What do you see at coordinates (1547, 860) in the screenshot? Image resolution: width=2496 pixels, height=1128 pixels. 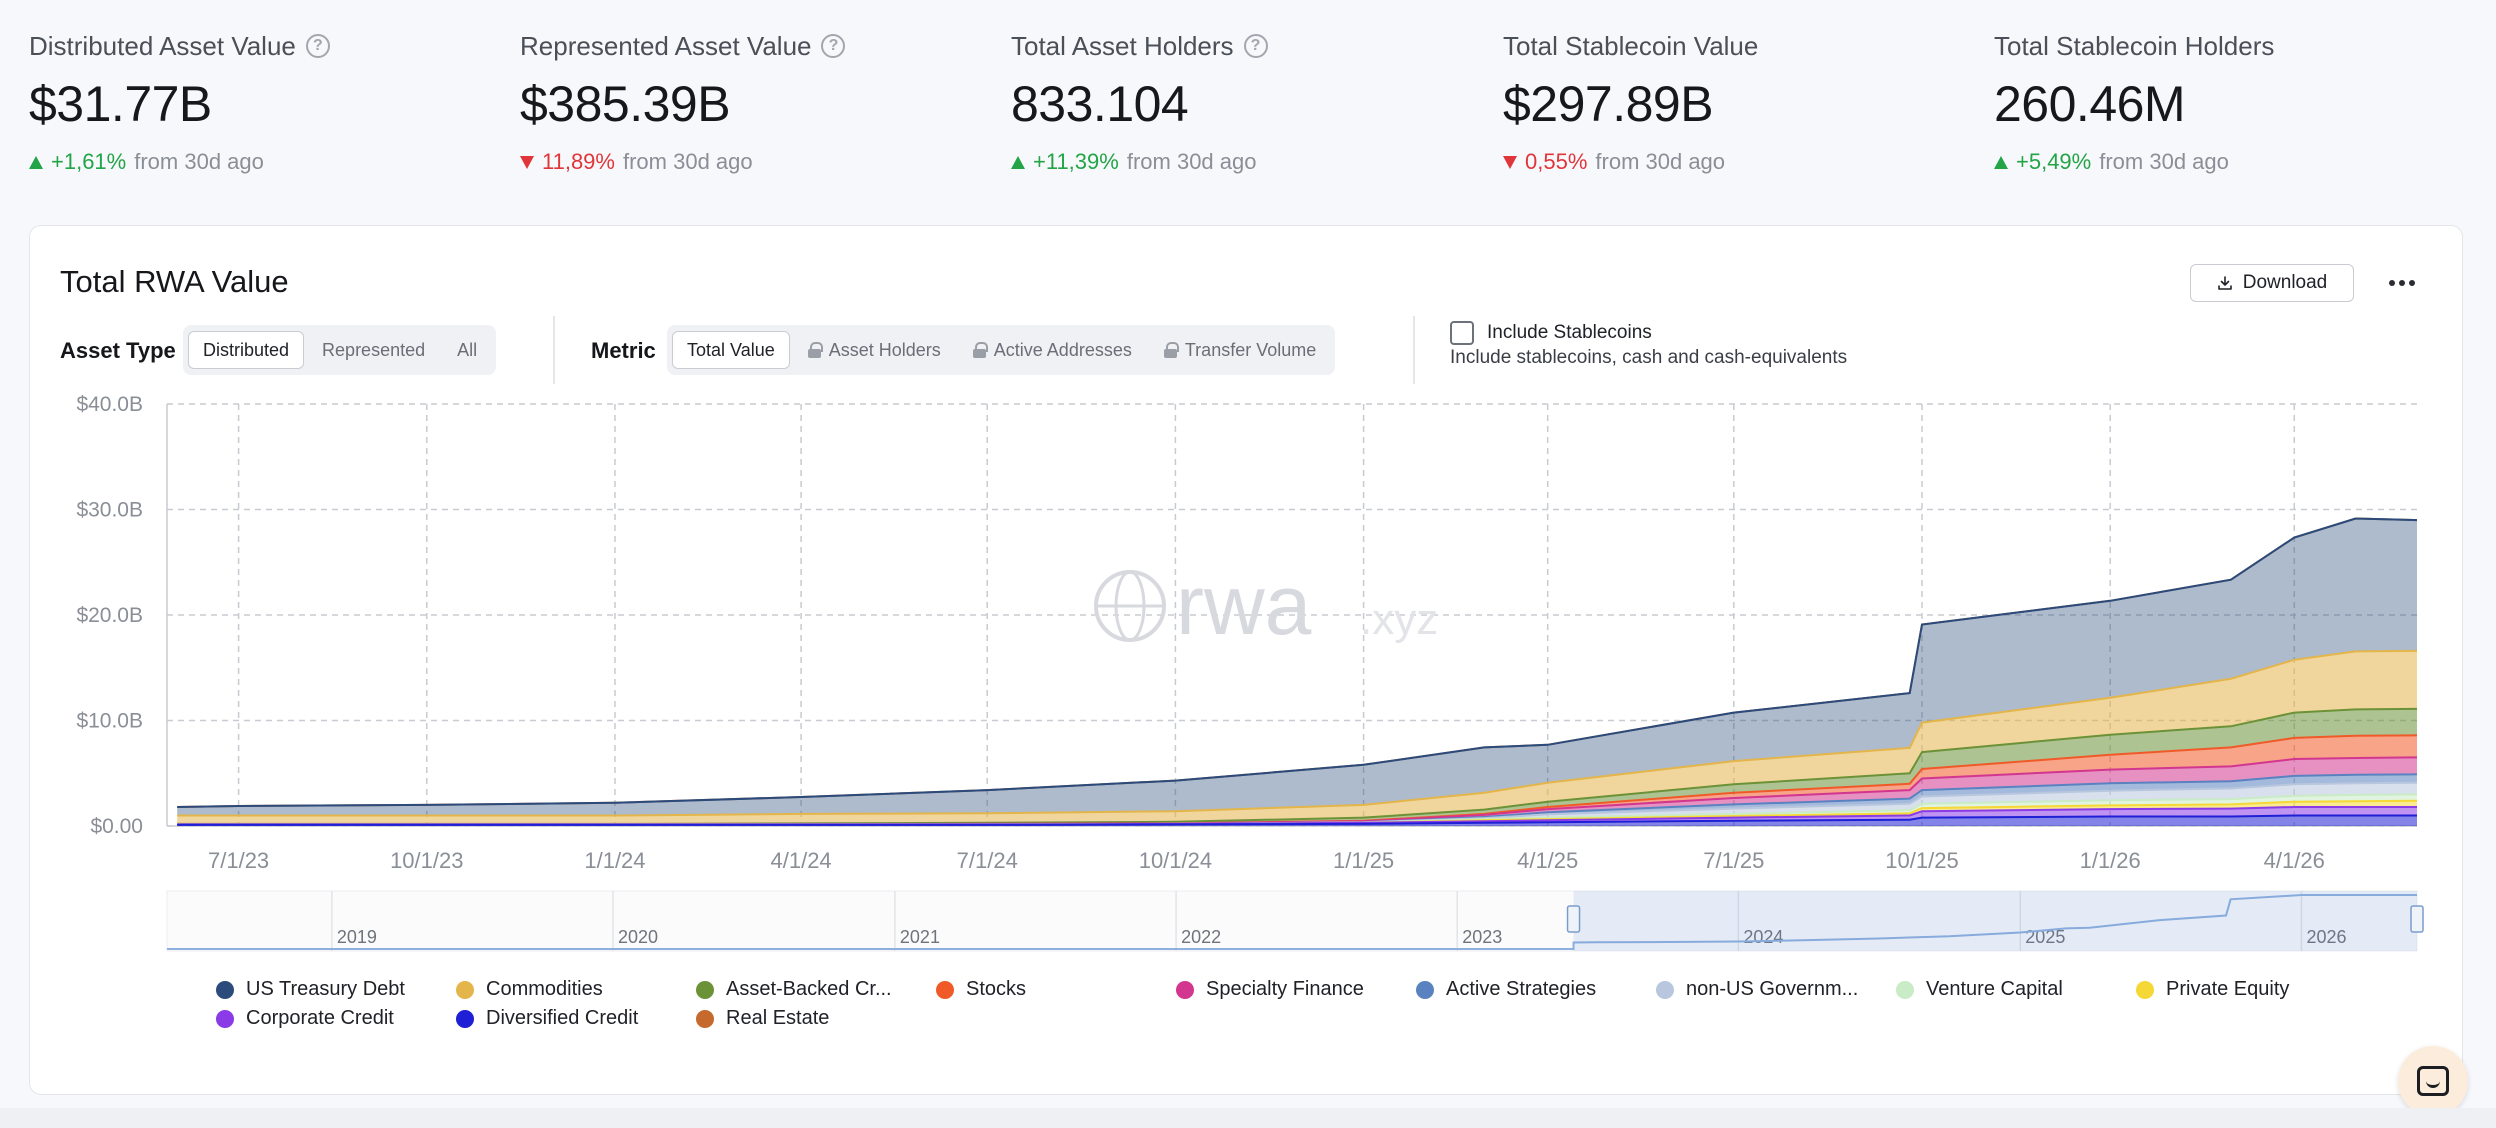 I see `x-tick-label: 4/1/25` at bounding box center [1547, 860].